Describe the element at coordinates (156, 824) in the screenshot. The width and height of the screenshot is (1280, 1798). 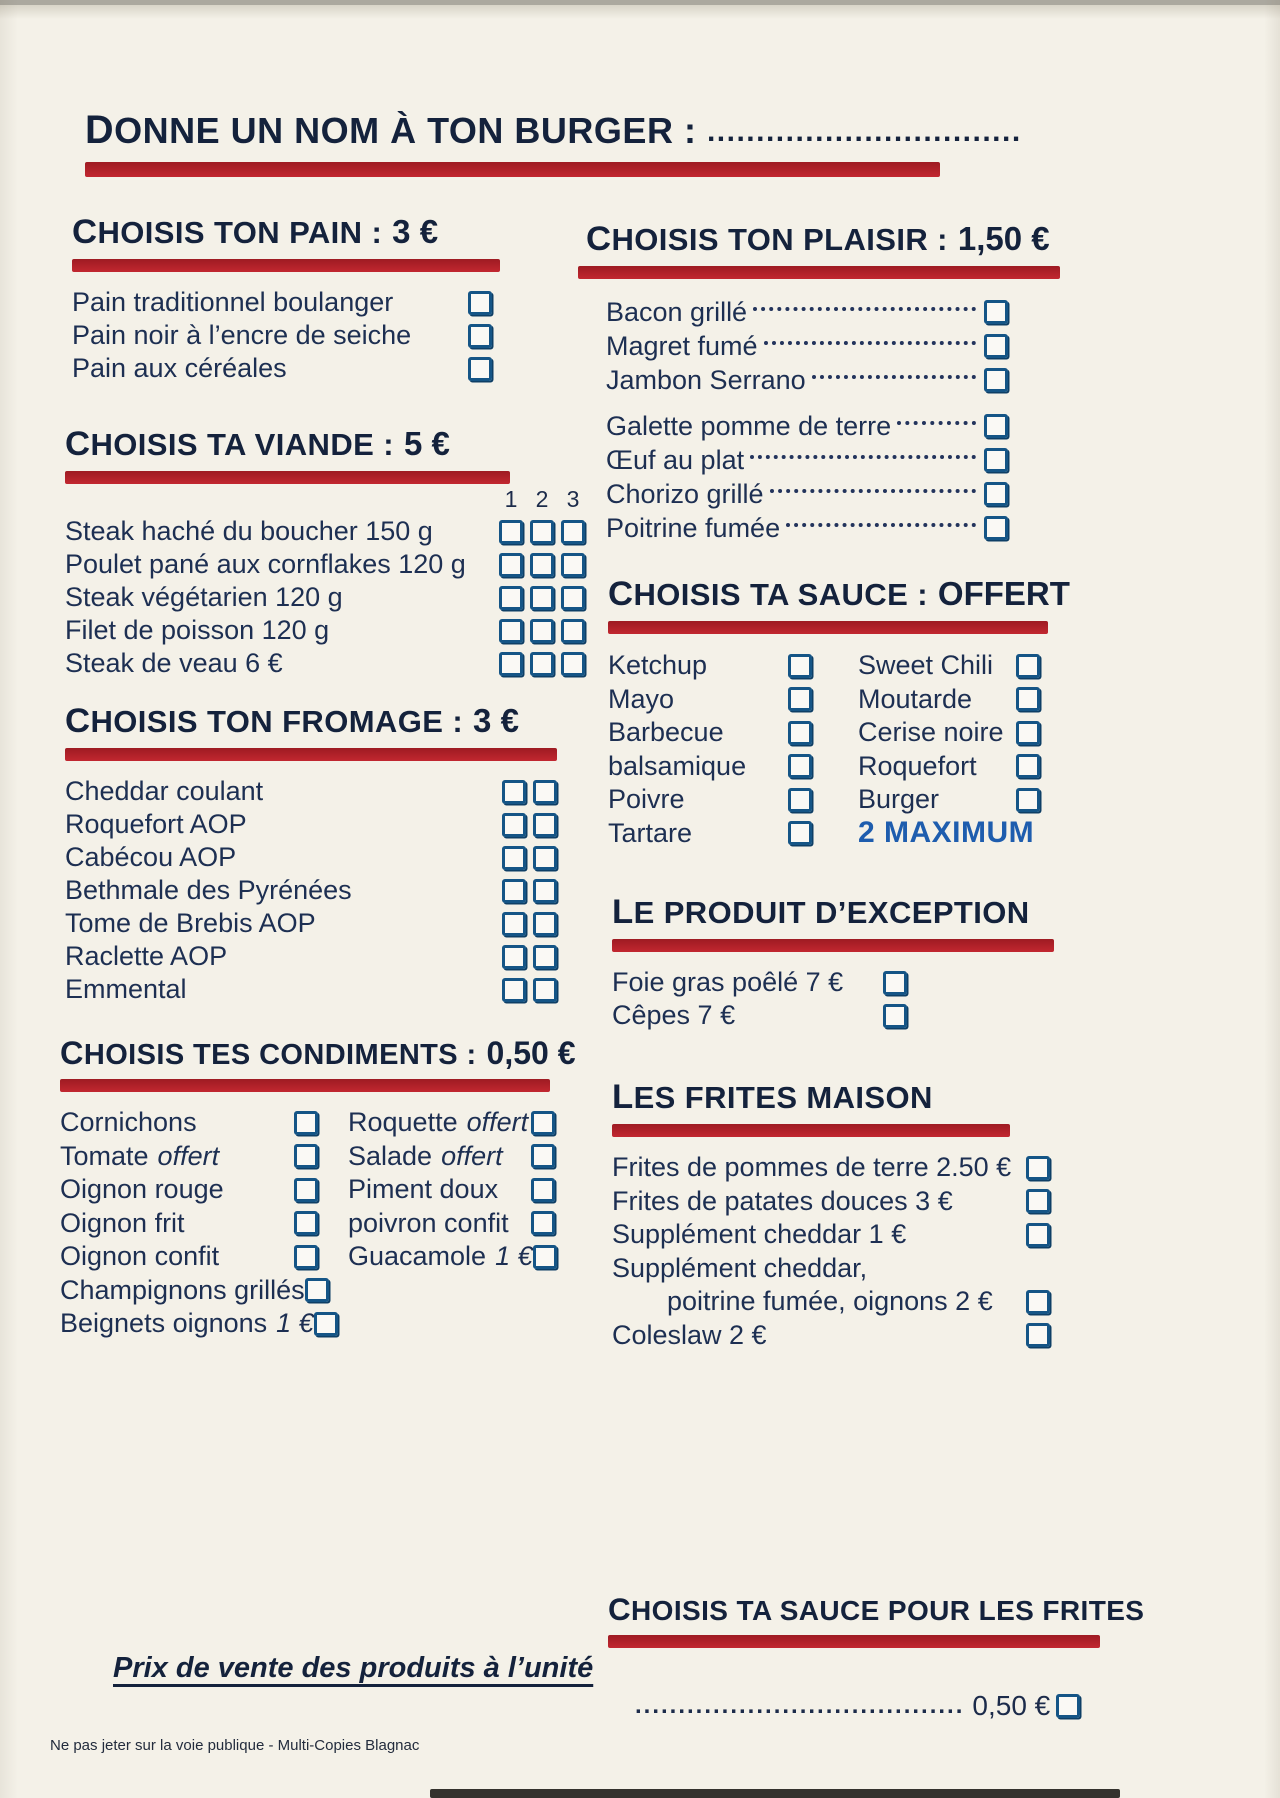
I see `item-label: Roquefort AOP` at that location.